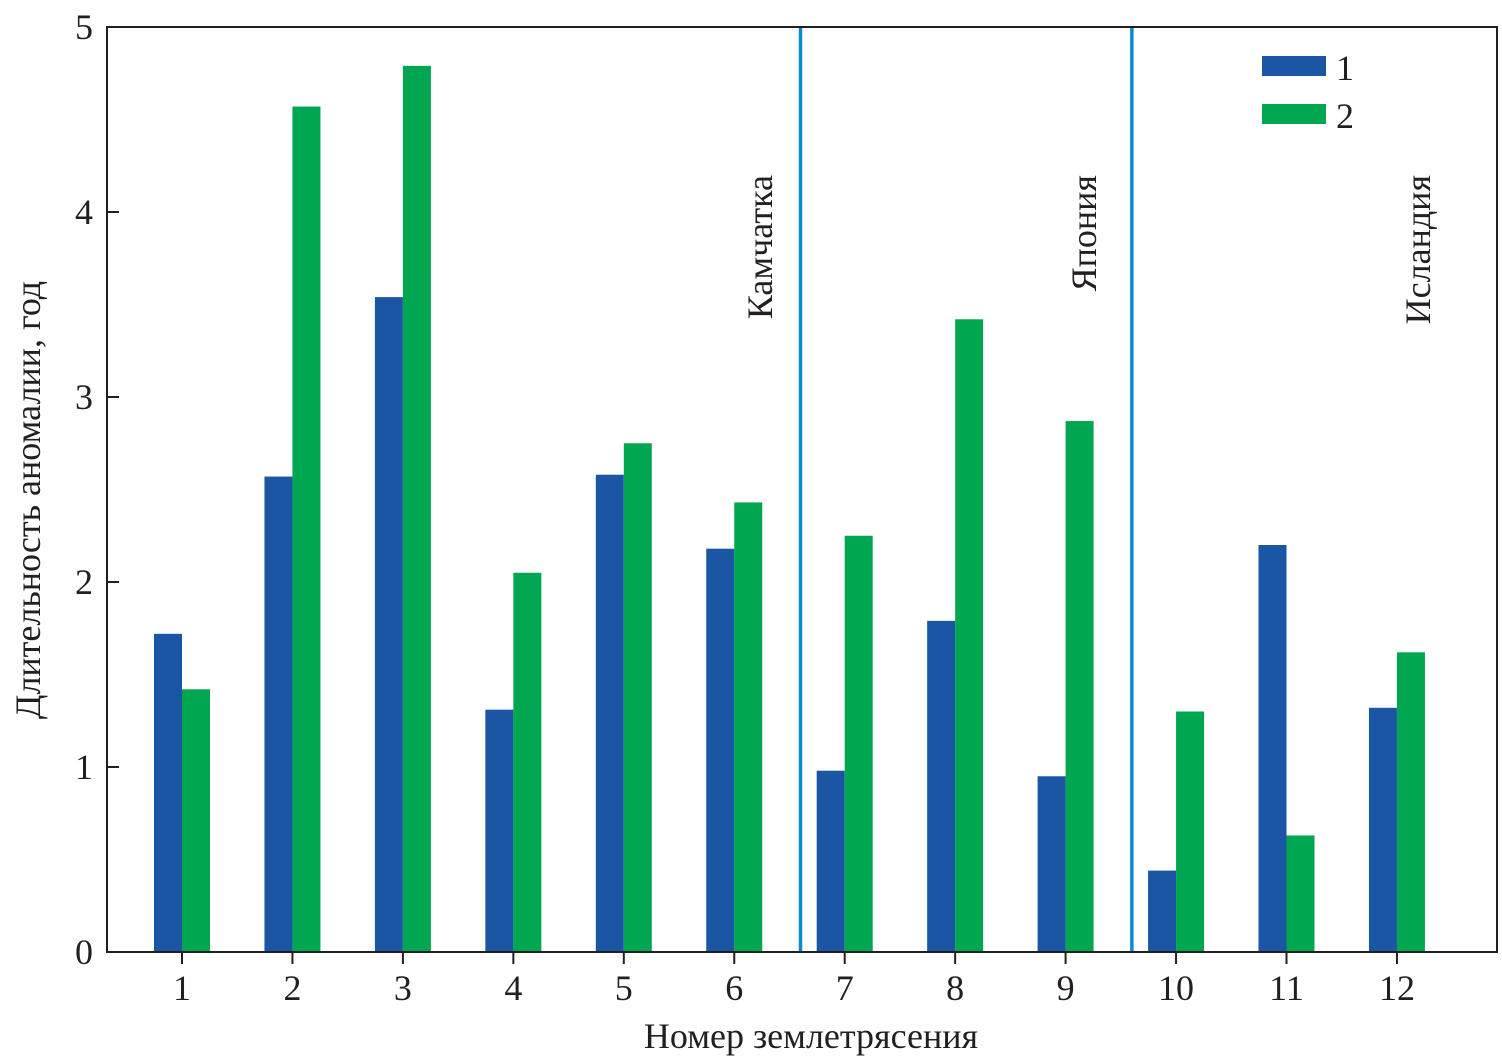 The height and width of the screenshot is (1064, 1502). I want to click on x-tick-label: 4, so click(513, 988).